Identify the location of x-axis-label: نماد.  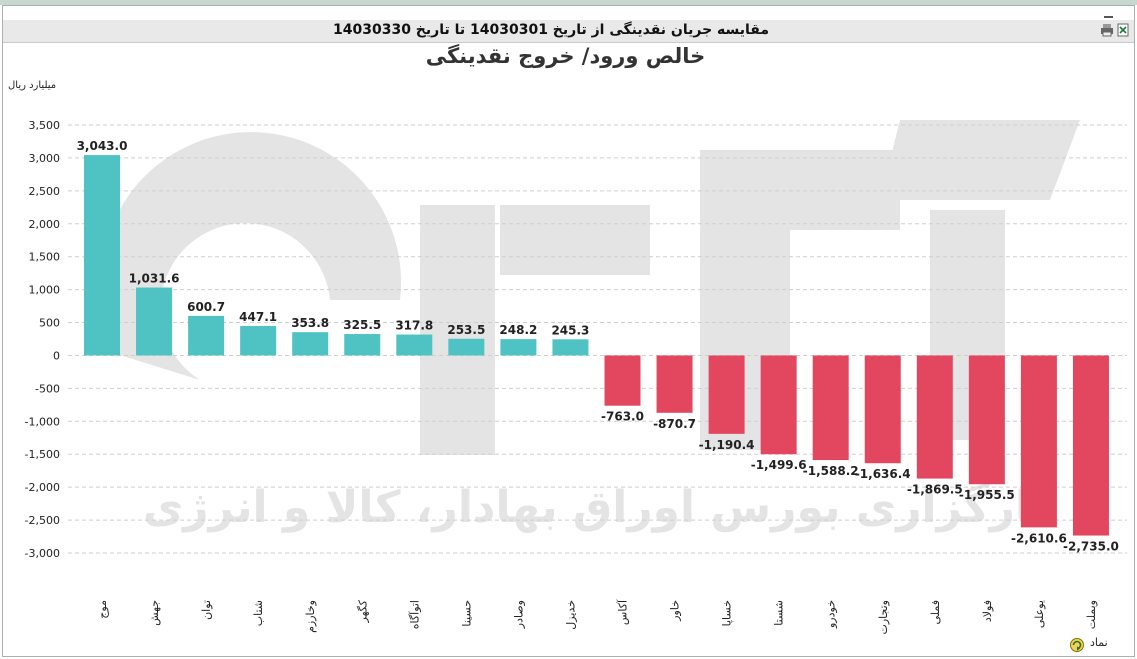
(1099, 642).